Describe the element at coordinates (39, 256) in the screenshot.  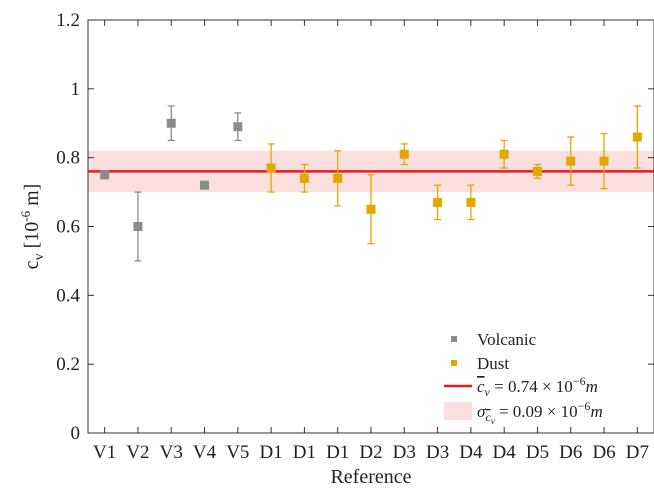
I see `y-axis-label-subscript: v` at that location.